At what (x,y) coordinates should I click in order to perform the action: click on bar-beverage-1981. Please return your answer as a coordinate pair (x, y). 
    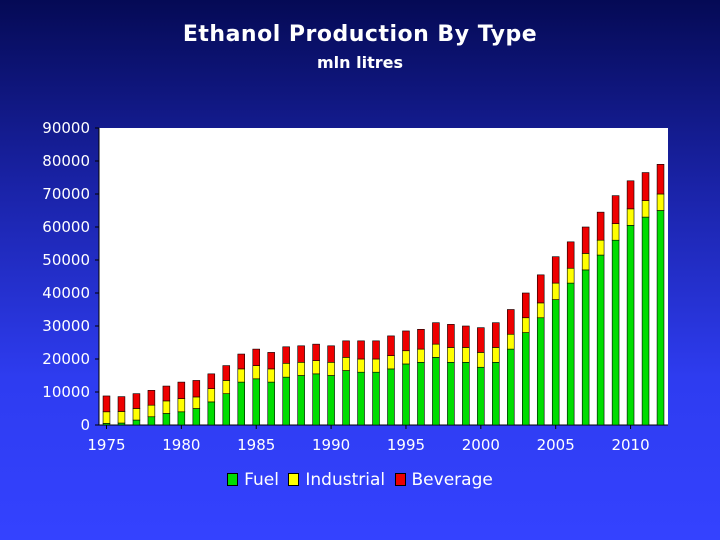
    Looking at the image, I should click on (196, 389).